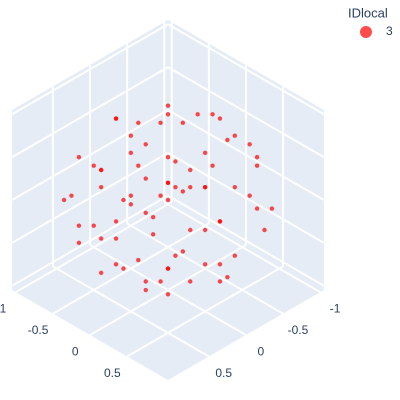  What do you see at coordinates (223, 373) in the screenshot?
I see `x-tick-label: 0.5` at bounding box center [223, 373].